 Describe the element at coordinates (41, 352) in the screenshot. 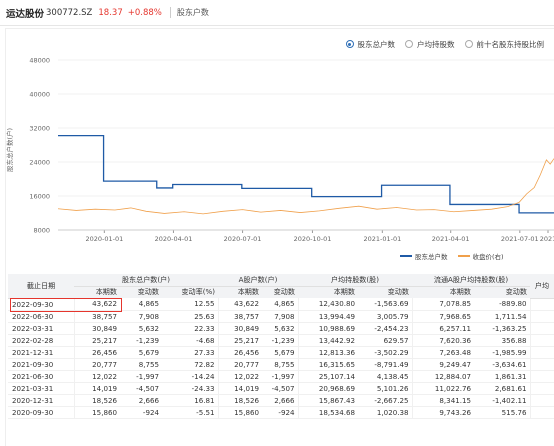

I see `cell-date: 2021-12-31` at that location.